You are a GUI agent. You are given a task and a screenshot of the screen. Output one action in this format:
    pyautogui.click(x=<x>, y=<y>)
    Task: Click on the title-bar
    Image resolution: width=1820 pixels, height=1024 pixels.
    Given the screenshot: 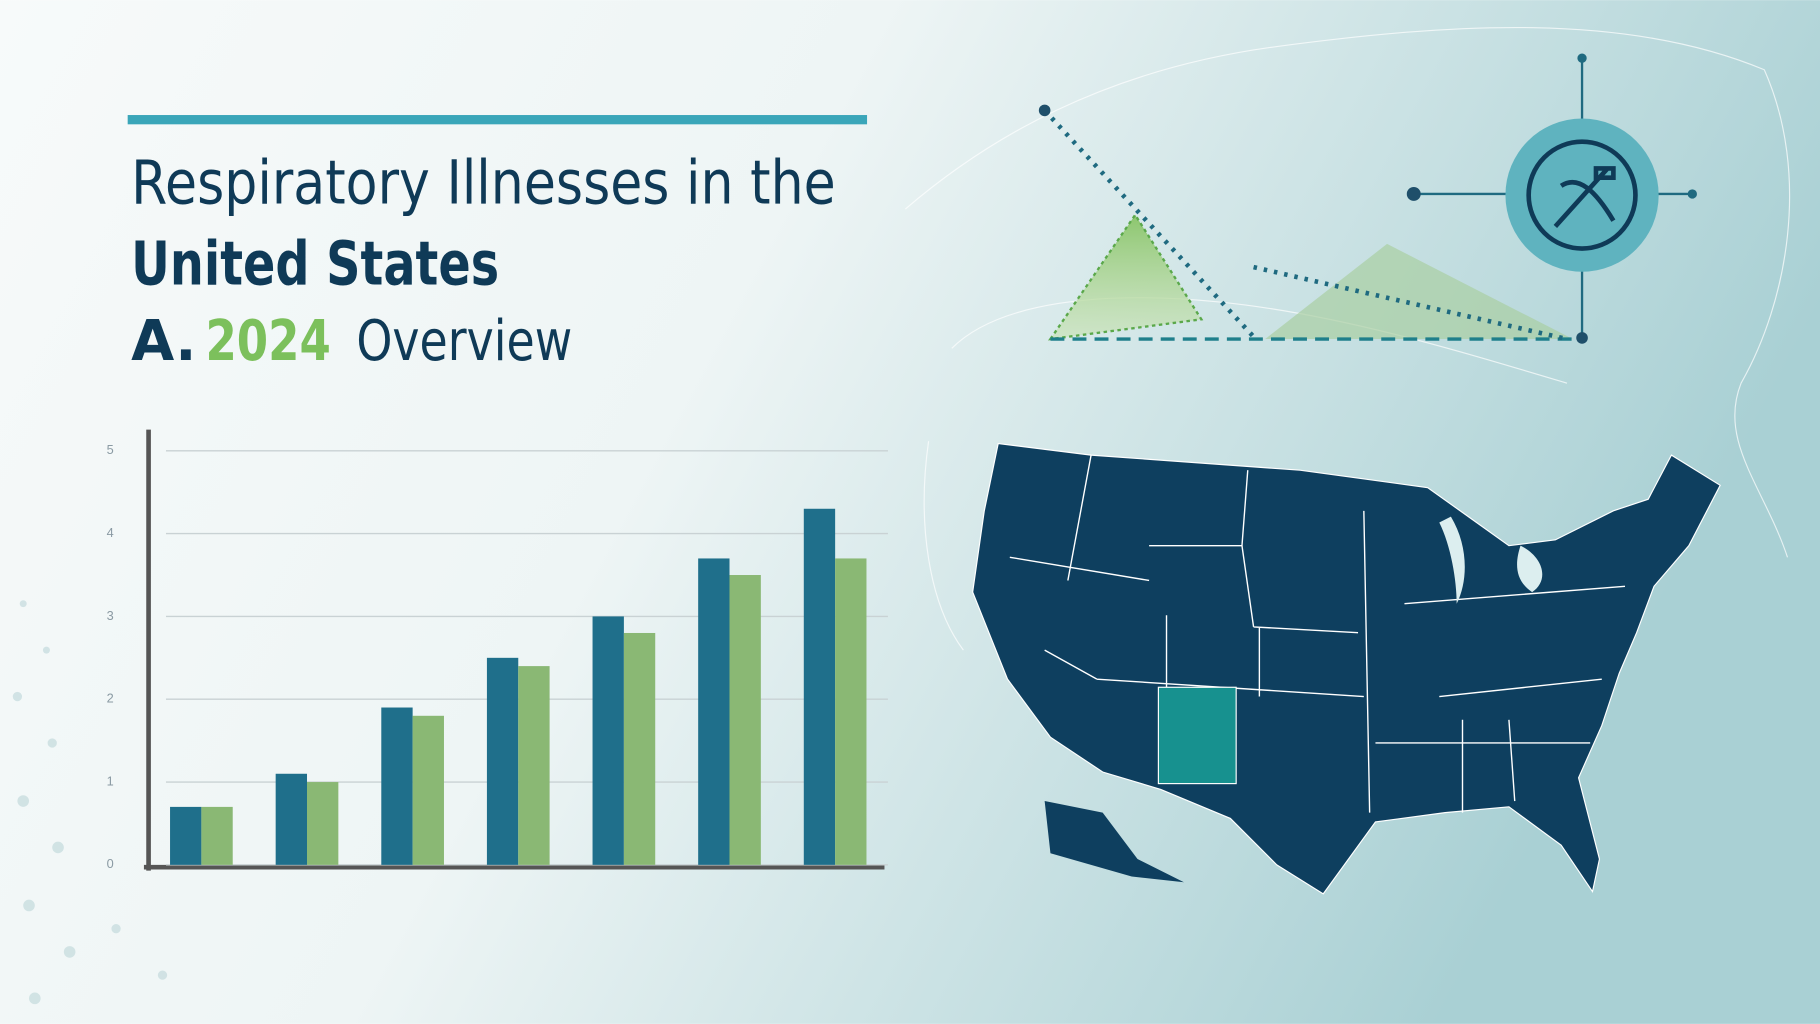 What is the action you would take?
    pyautogui.click(x=497, y=120)
    